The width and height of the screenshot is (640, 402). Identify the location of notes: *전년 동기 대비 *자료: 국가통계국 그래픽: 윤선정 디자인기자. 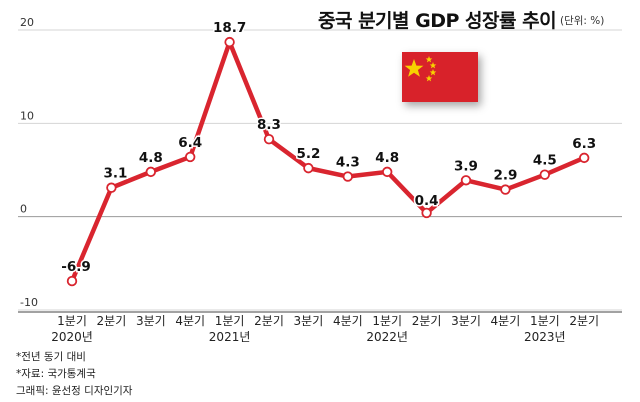
(74, 374).